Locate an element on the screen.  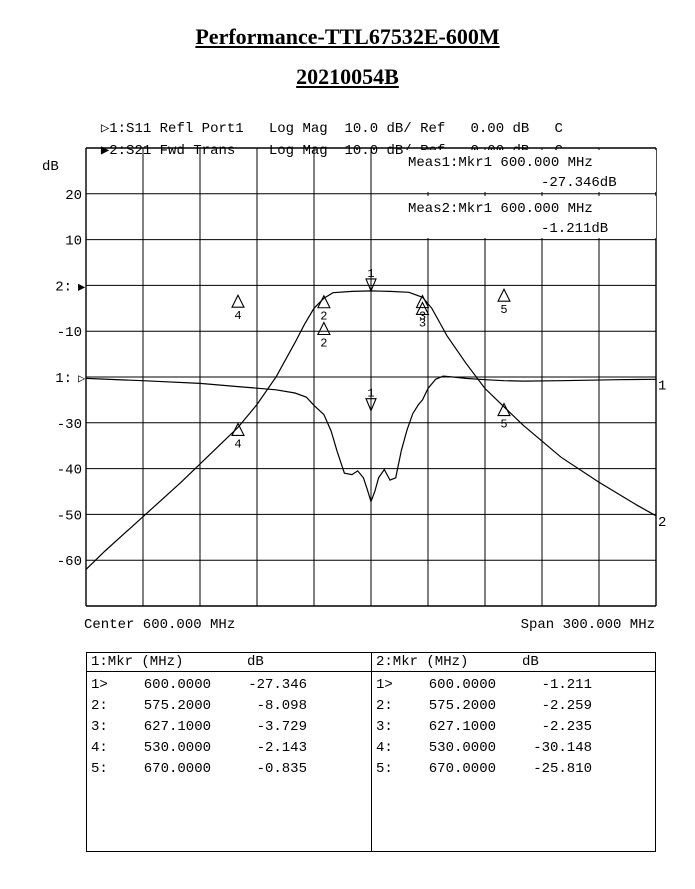
table-row: 4: 530.0000 -30.148 is located at coordinates (514, 750).